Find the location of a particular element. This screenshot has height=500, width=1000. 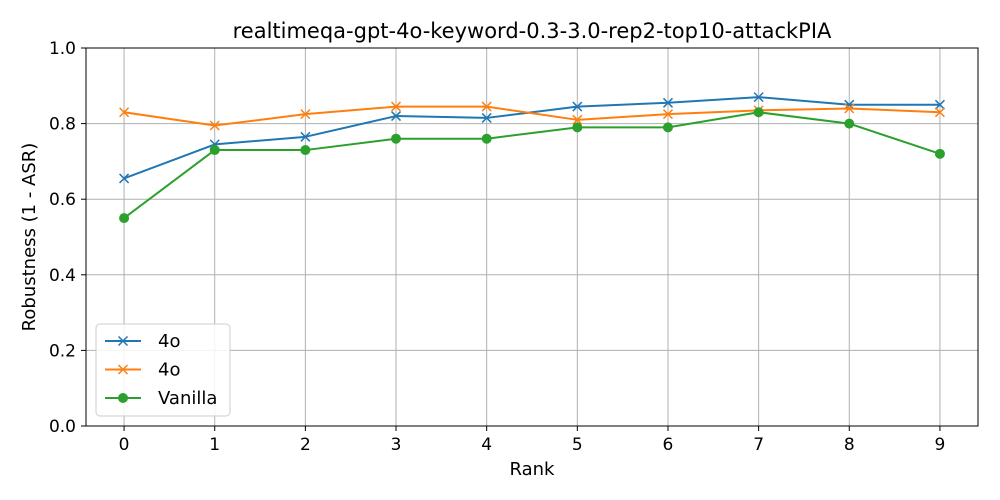

legend-entries: 4o 4o Vanilla is located at coordinates (161, 370).